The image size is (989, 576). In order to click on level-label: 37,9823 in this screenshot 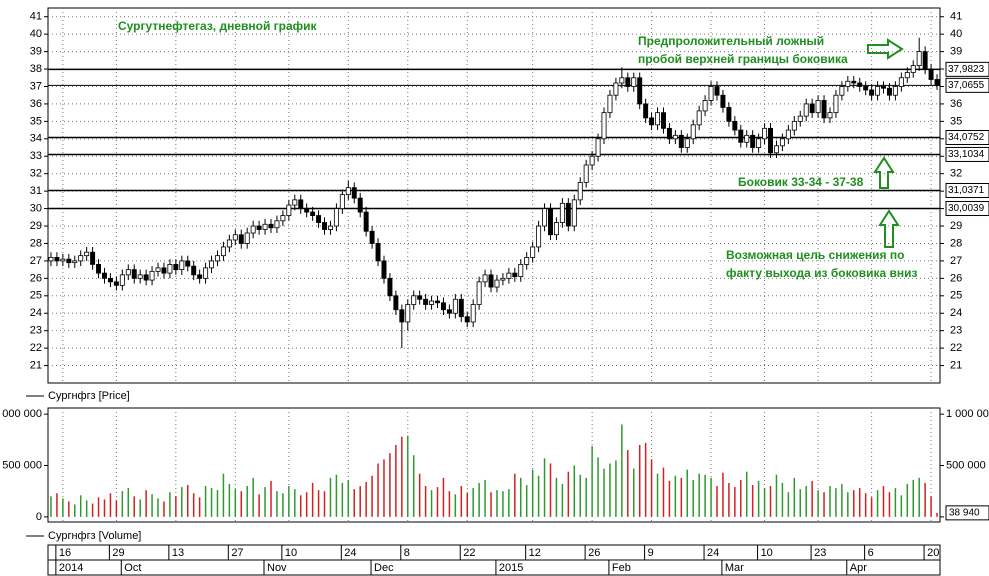, I will do `click(966, 69)`.